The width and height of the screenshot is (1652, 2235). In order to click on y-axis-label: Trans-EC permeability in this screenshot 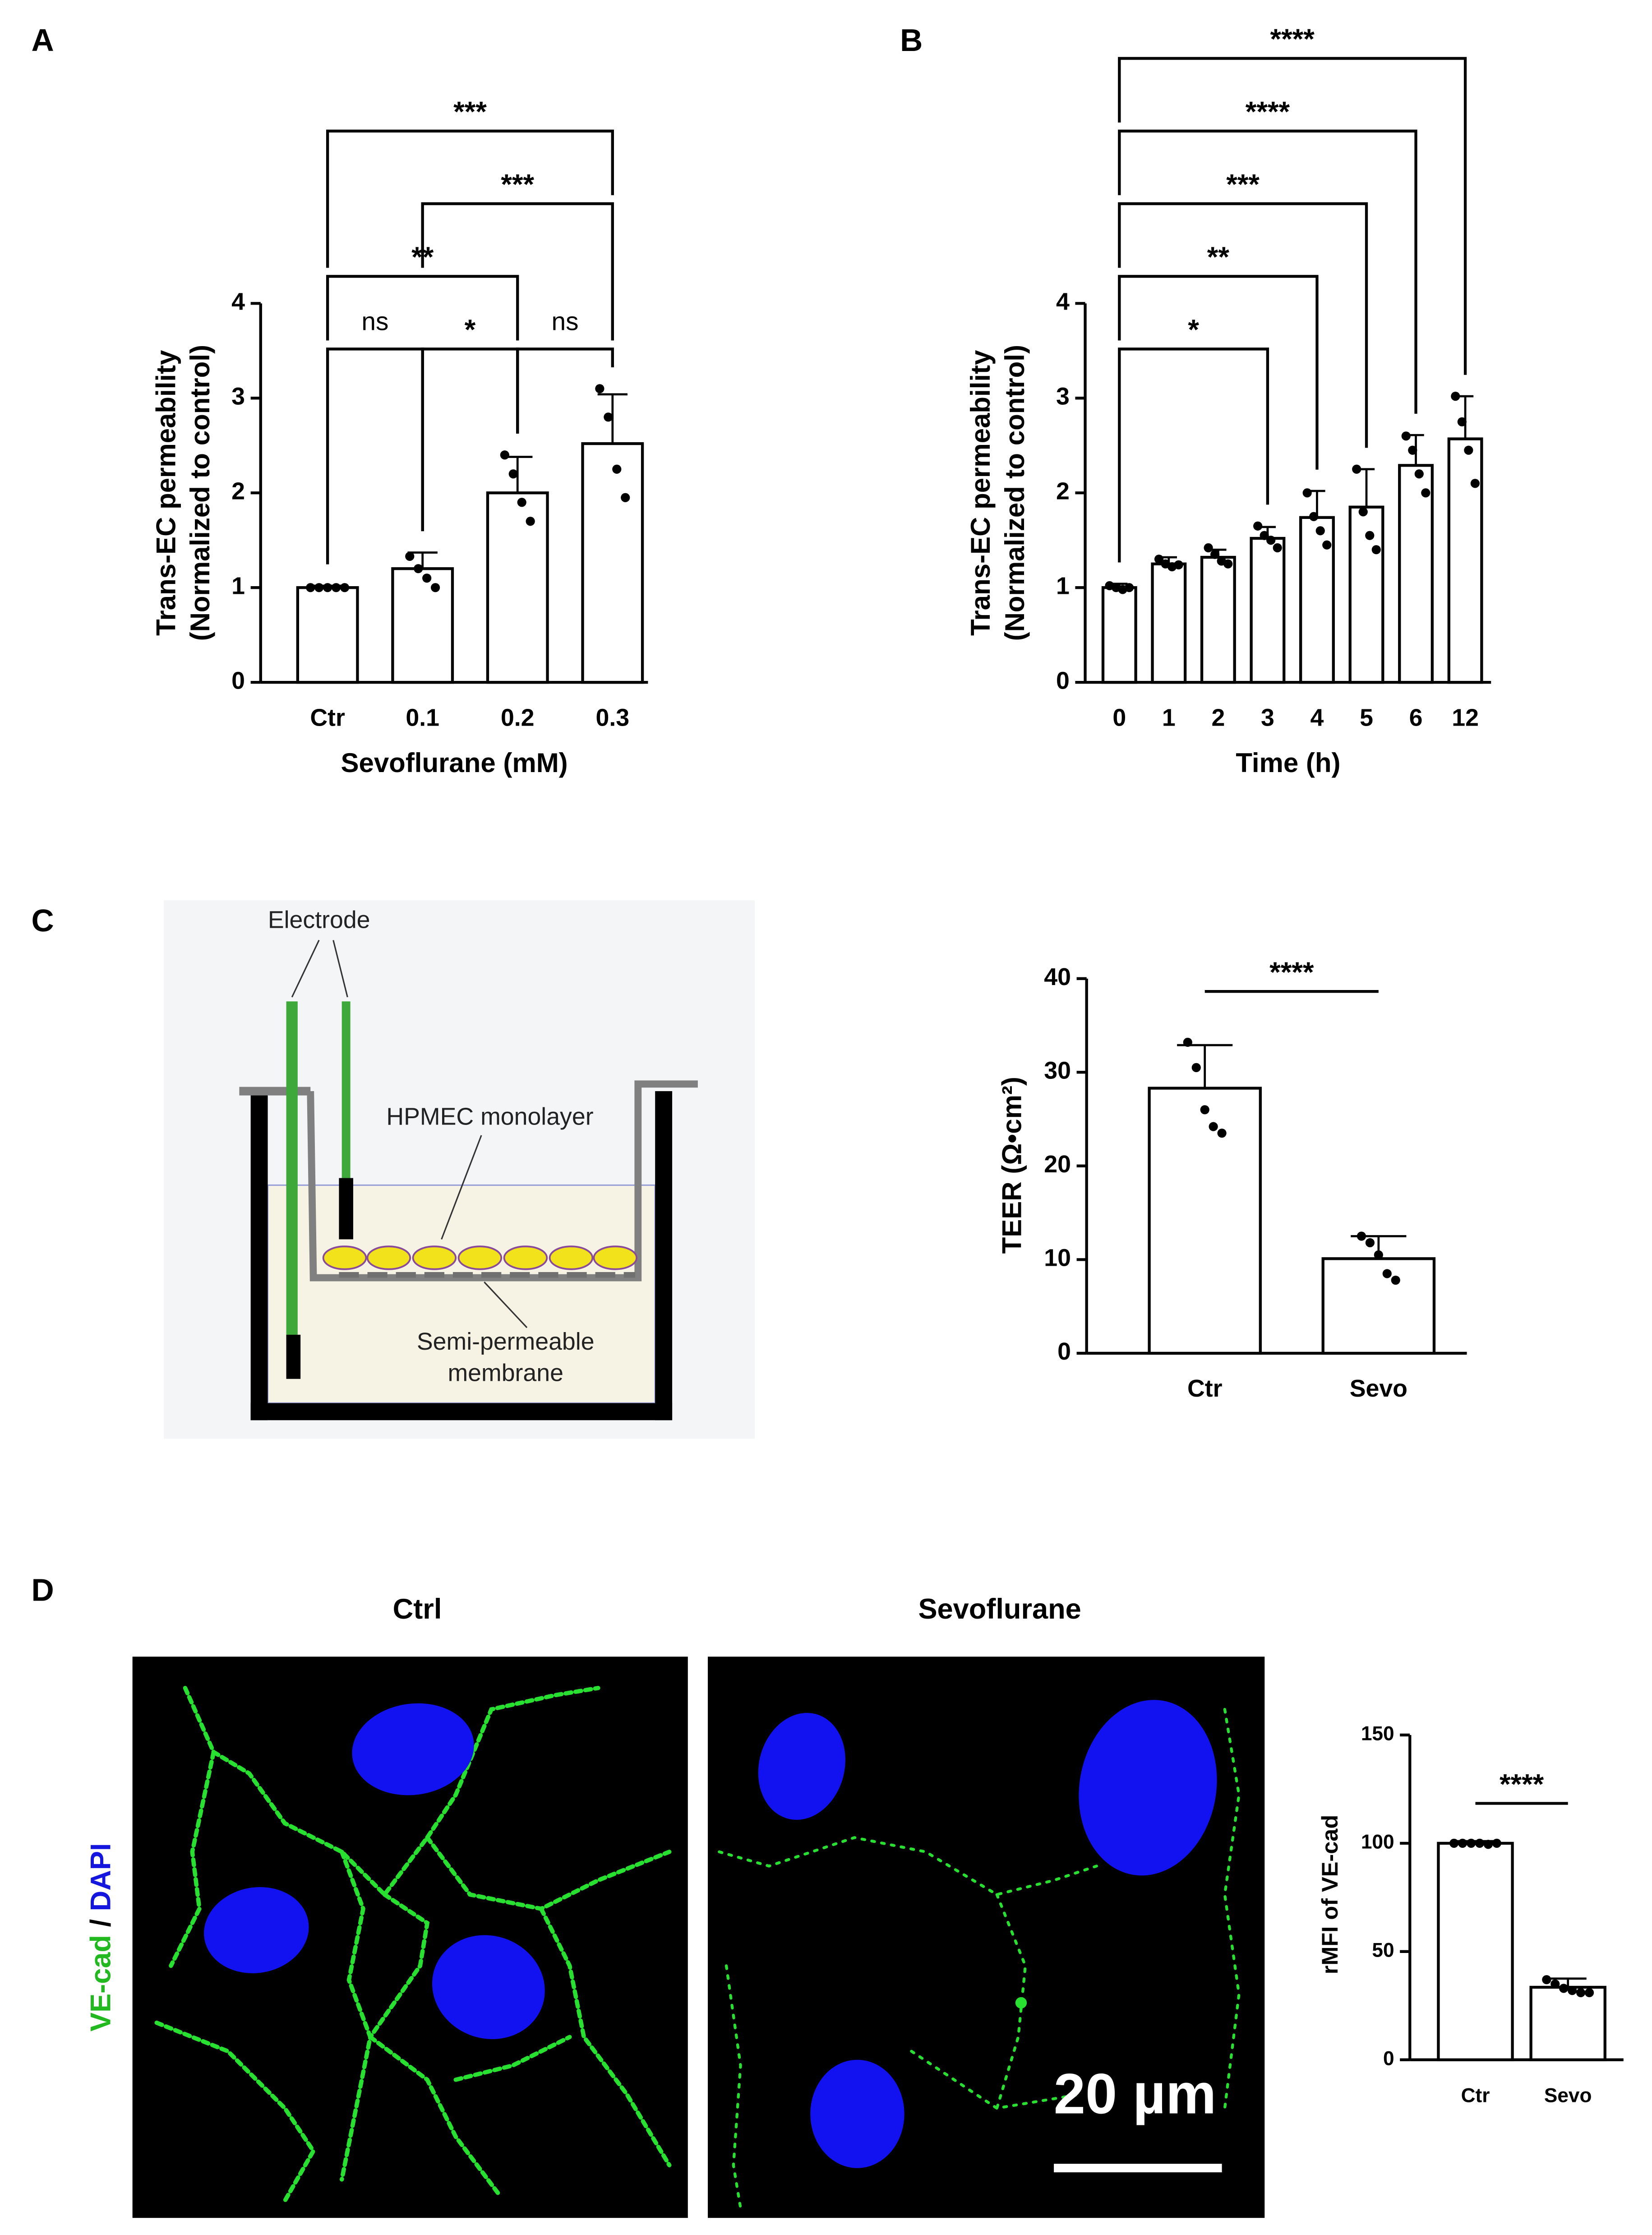, I will do `click(166, 493)`.